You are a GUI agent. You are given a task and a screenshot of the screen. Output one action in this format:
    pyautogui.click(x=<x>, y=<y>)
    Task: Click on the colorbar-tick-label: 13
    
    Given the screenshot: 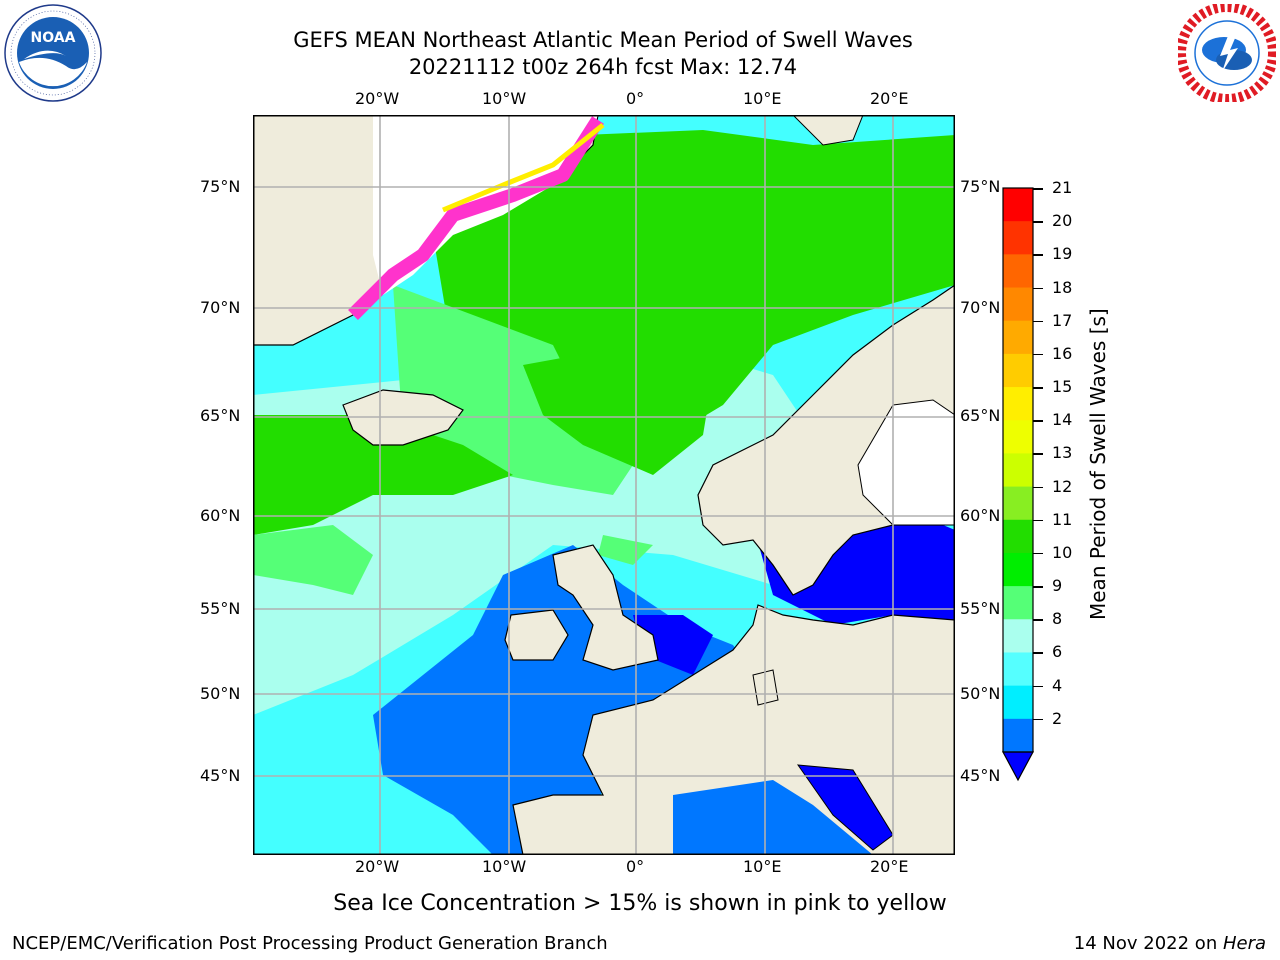 What is the action you would take?
    pyautogui.click(x=1062, y=453)
    